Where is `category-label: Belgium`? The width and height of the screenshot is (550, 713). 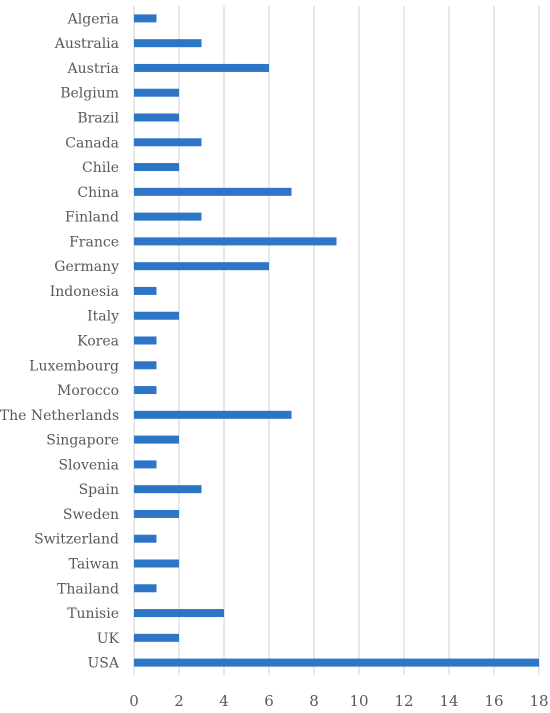 category-label: Belgium is located at coordinates (89, 94).